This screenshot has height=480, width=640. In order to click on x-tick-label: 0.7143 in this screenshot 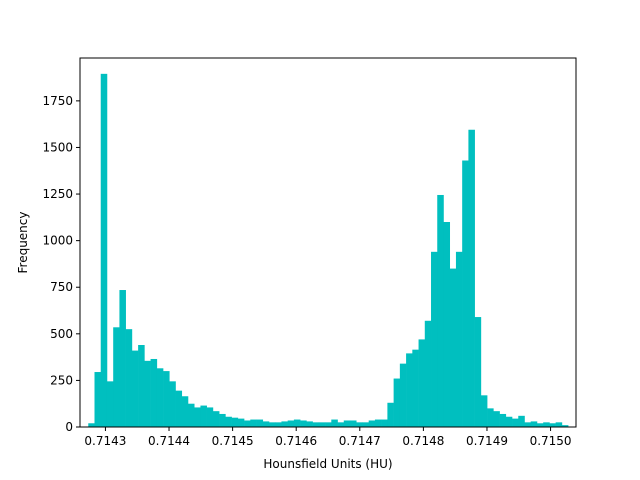, I will do `click(105, 441)`.